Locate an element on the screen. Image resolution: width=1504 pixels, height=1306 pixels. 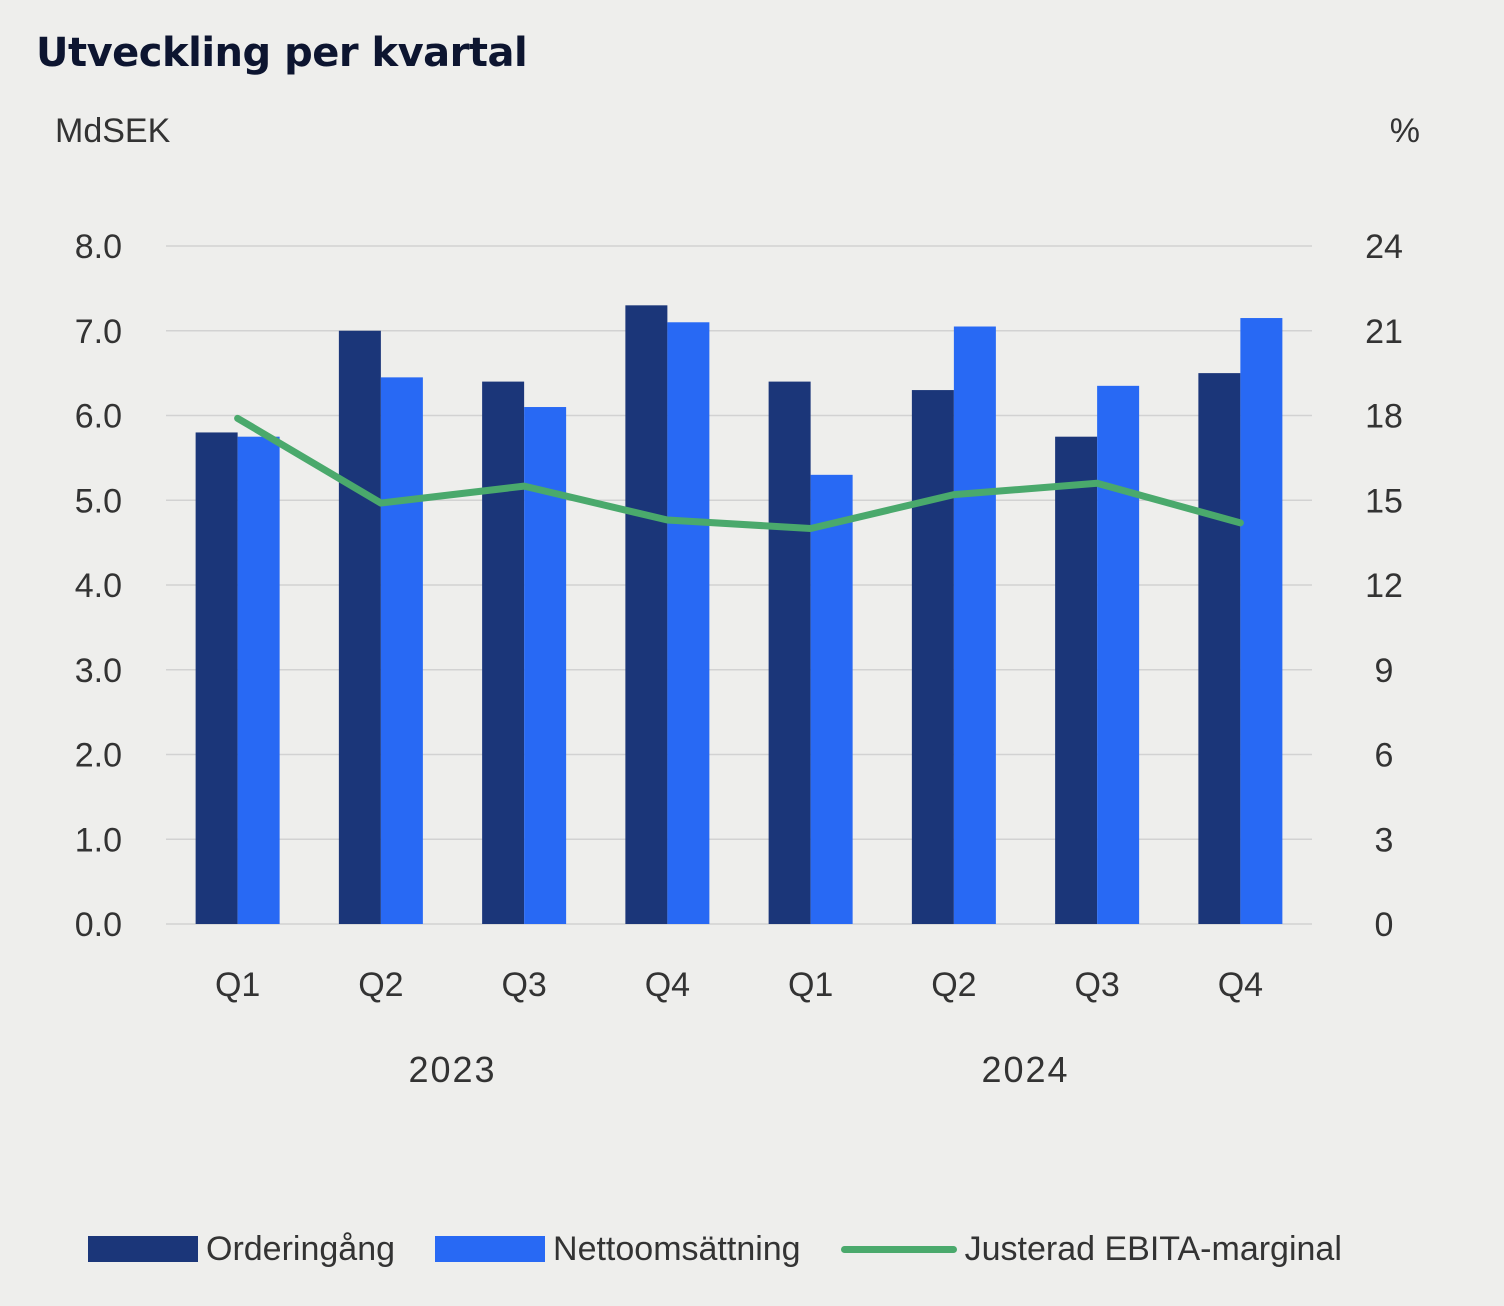
right-axis-unit: % is located at coordinates (1404, 131).